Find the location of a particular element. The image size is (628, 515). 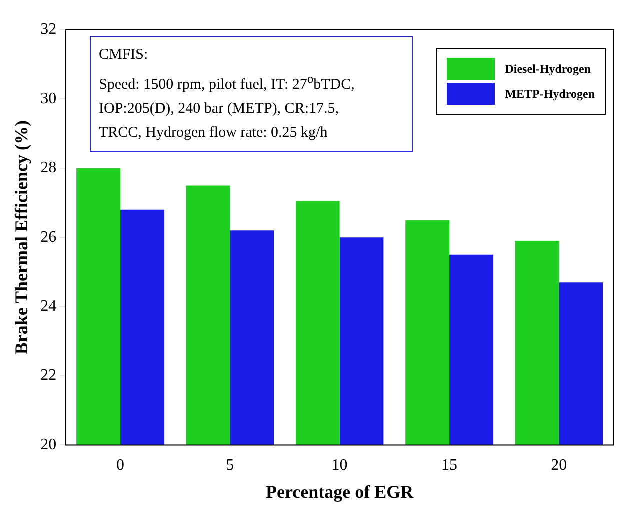

x-tick-label: 15 is located at coordinates (449, 465).